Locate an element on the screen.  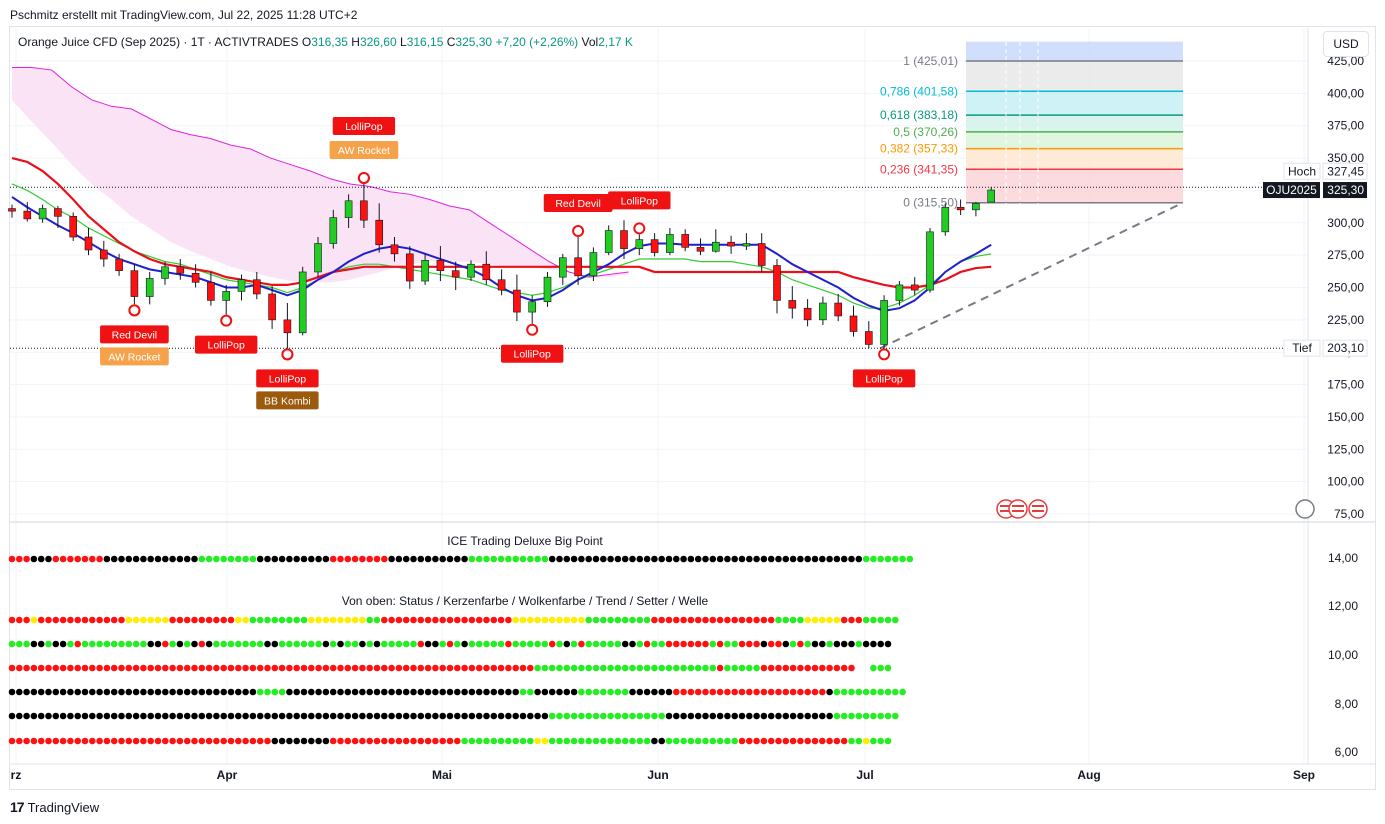
signal-box is located at coordinates (578, 203).